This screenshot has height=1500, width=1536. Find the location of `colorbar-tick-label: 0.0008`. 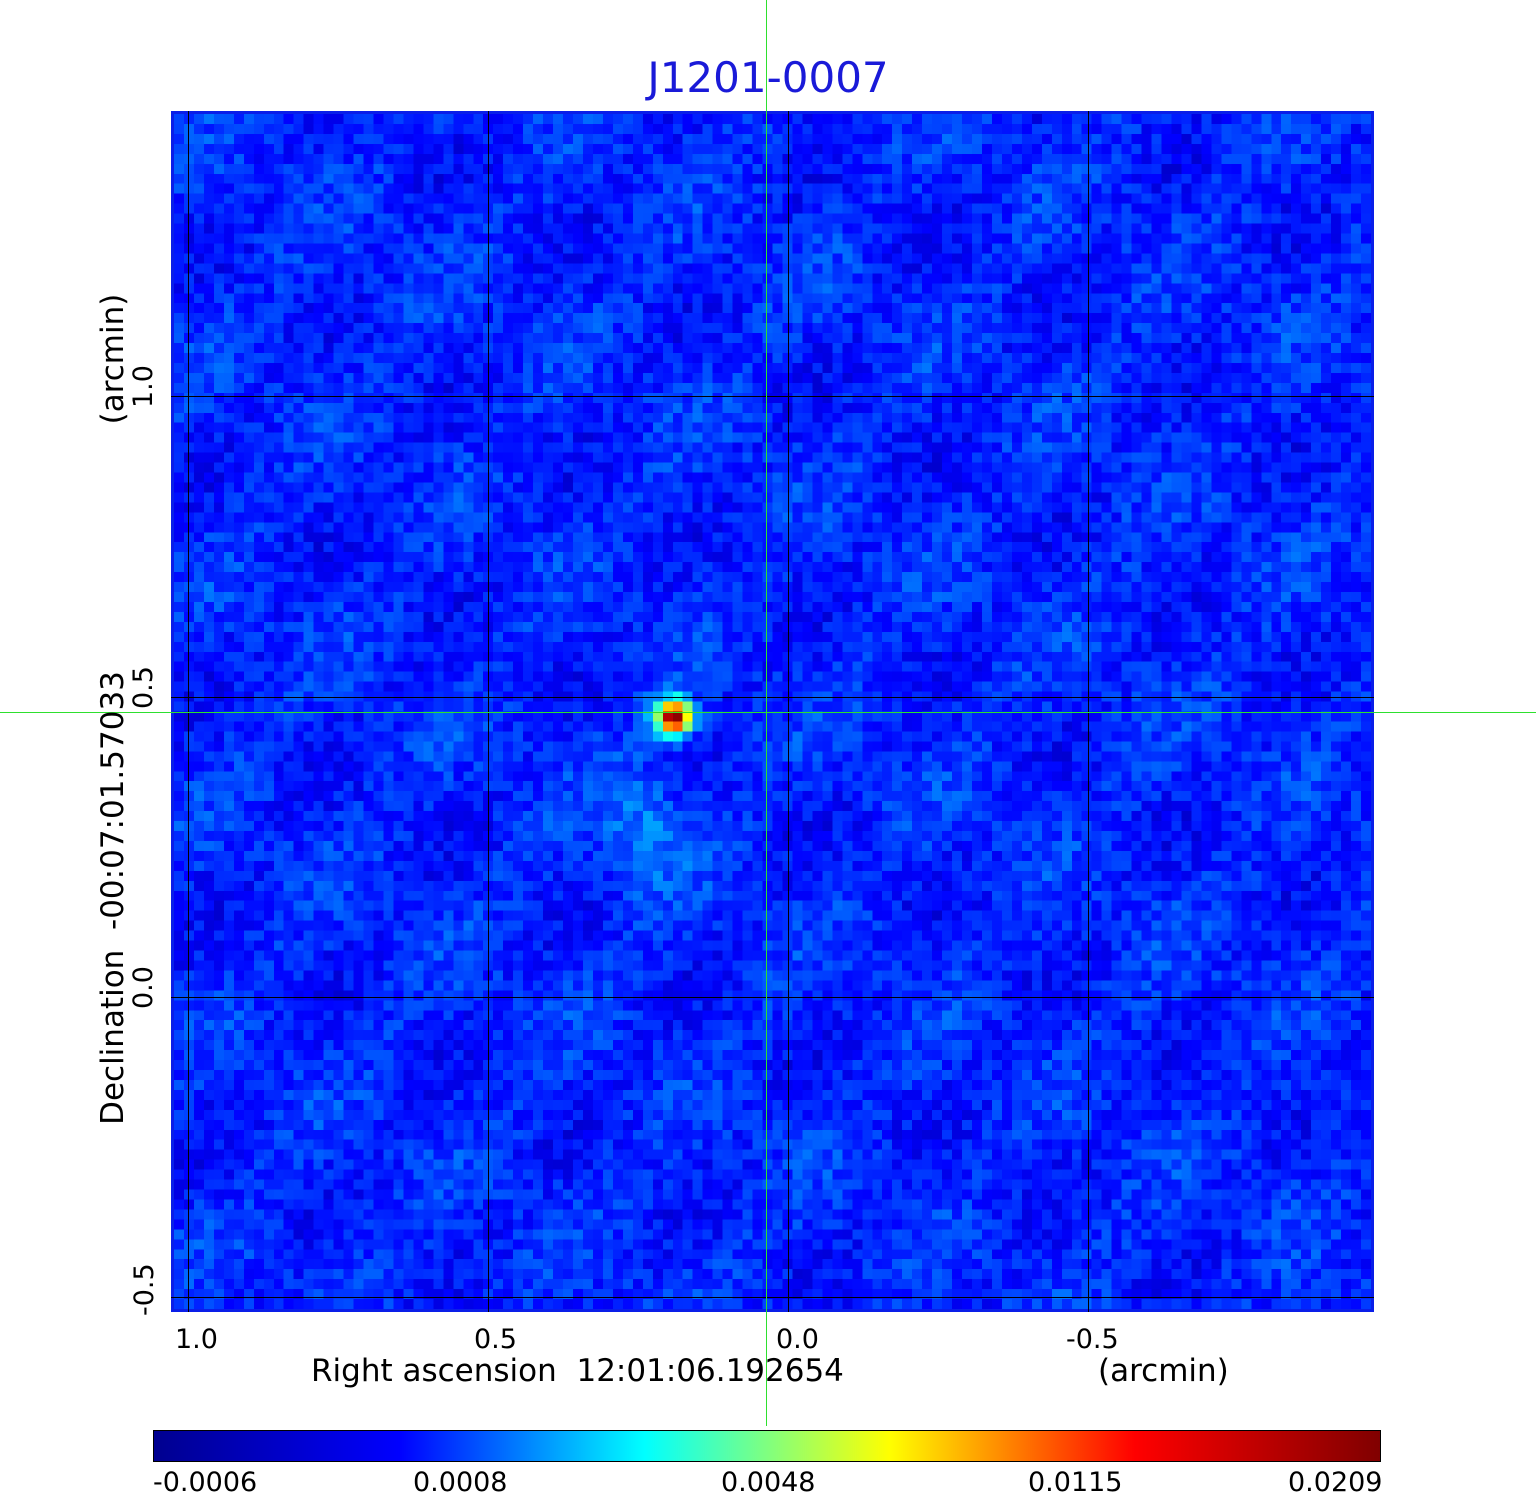

colorbar-tick-label: 0.0008 is located at coordinates (460, 1482).